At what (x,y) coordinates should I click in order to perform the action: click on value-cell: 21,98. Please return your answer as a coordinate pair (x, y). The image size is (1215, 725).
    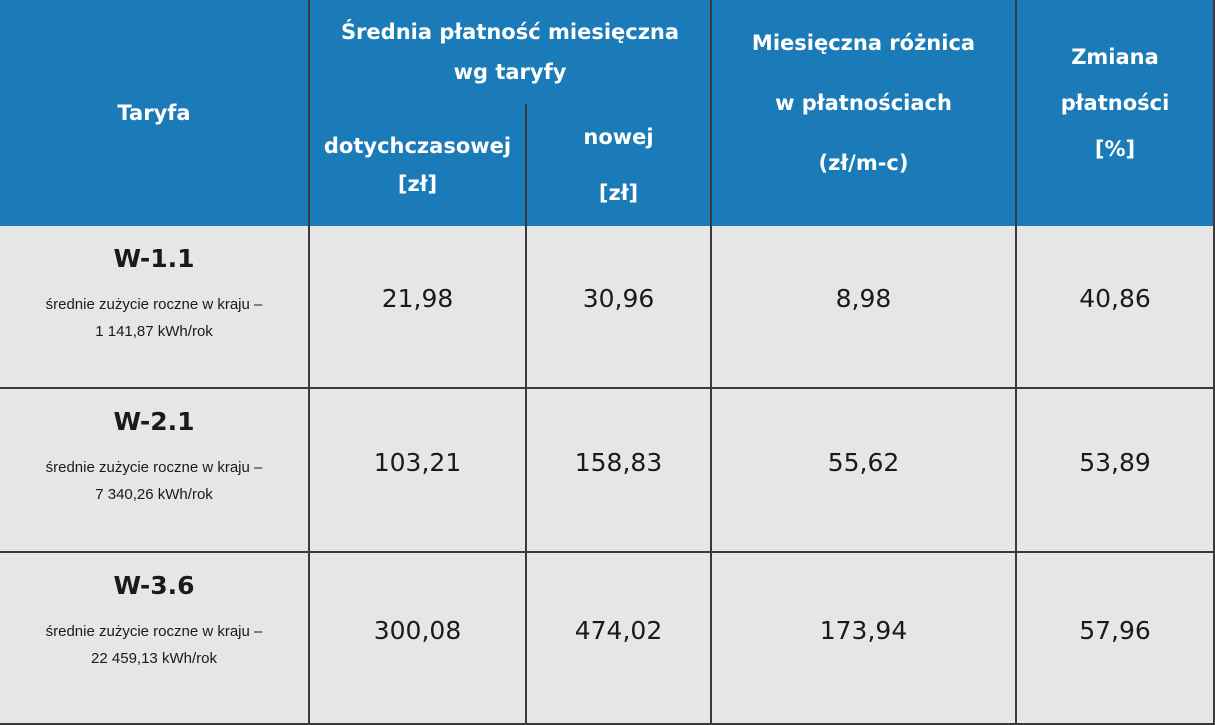
    Looking at the image, I should click on (418, 307).